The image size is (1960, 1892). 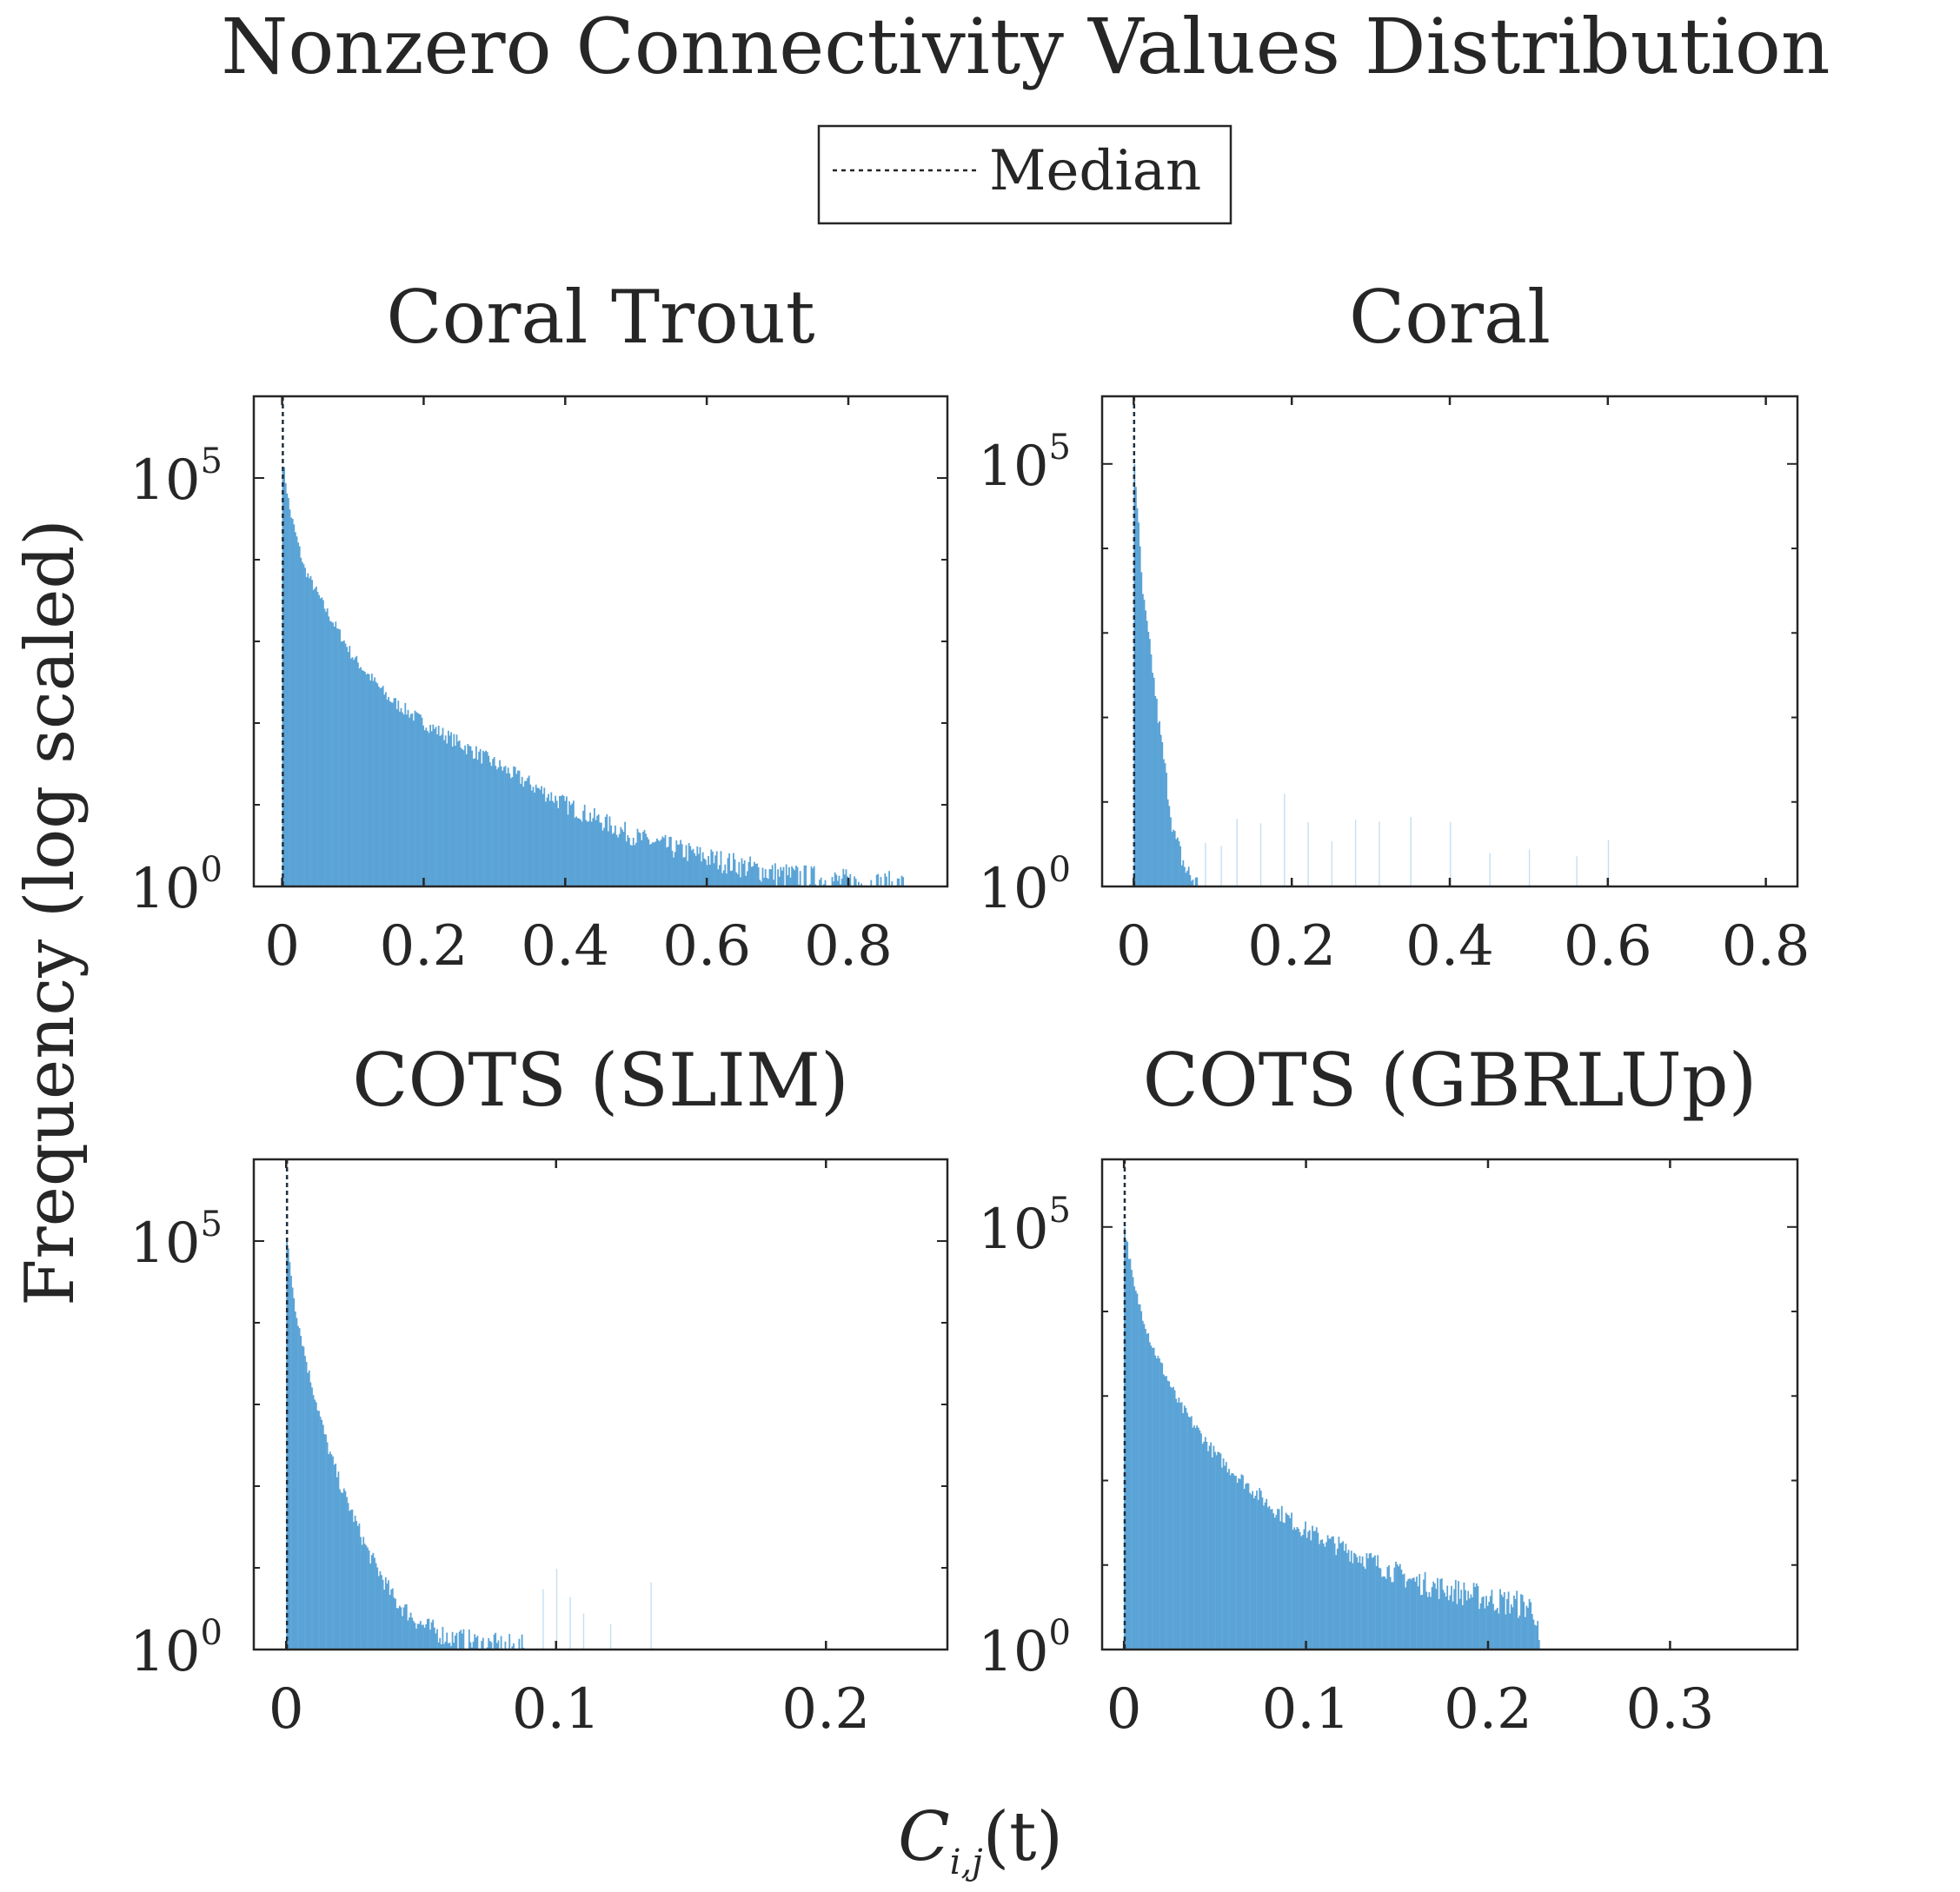 I want to click on x-axis-label-base: C, so click(x=924, y=1837).